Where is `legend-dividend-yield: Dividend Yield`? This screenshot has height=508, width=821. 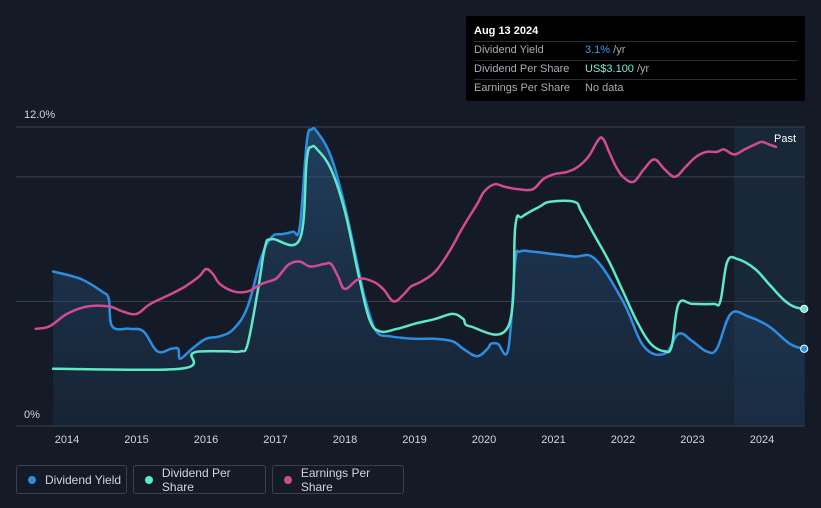
legend-dividend-yield: Dividend Yield is located at coordinates (71, 479).